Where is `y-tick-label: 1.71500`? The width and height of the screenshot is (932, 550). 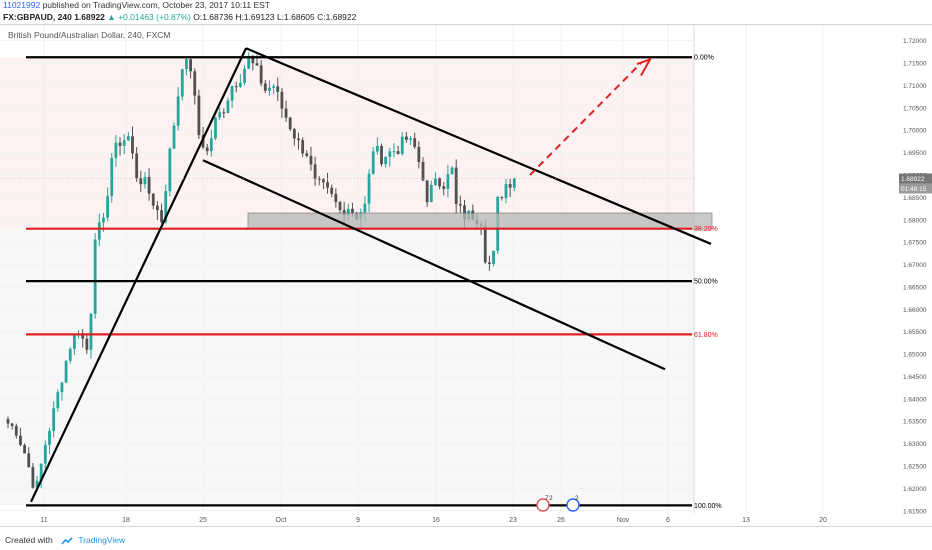 y-tick-label: 1.71500 is located at coordinates (915, 64).